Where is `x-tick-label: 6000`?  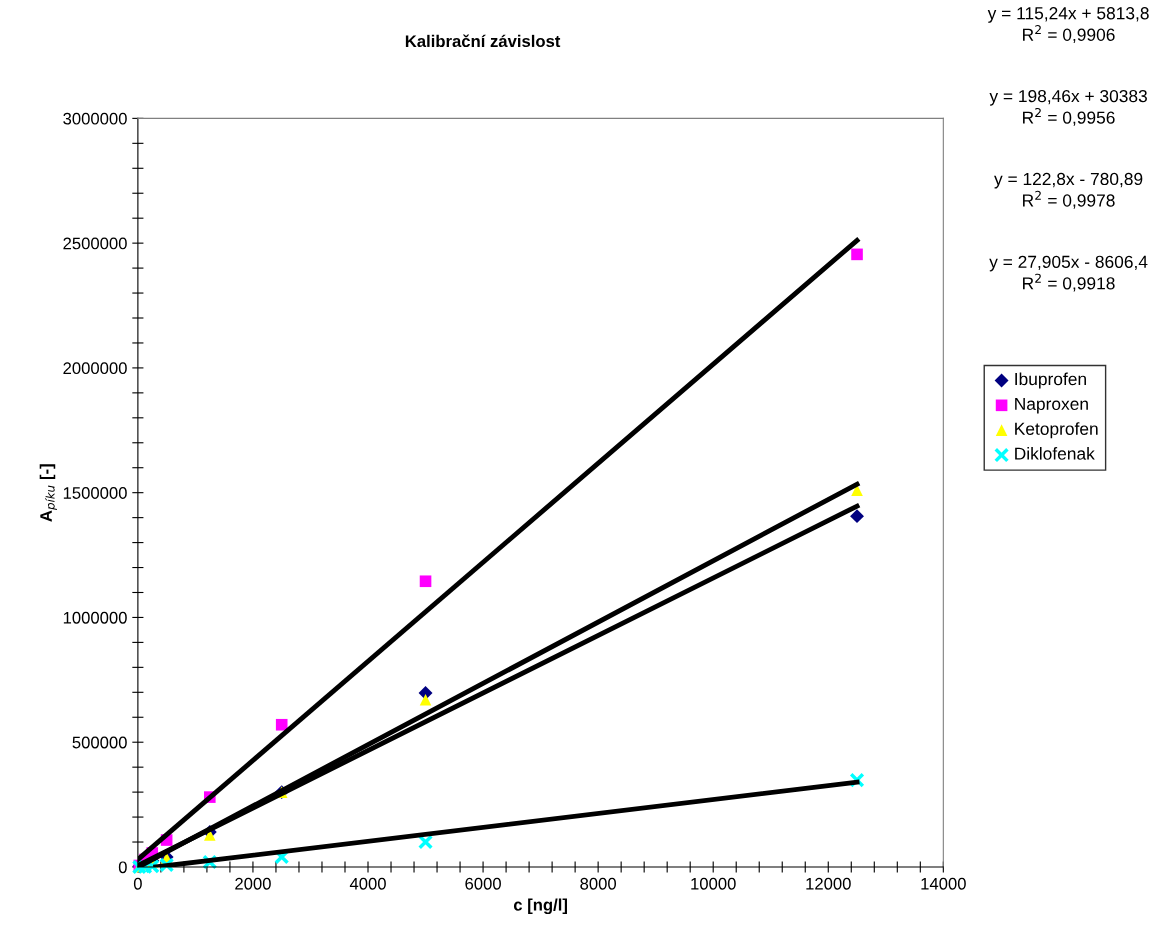 x-tick-label: 6000 is located at coordinates (483, 883).